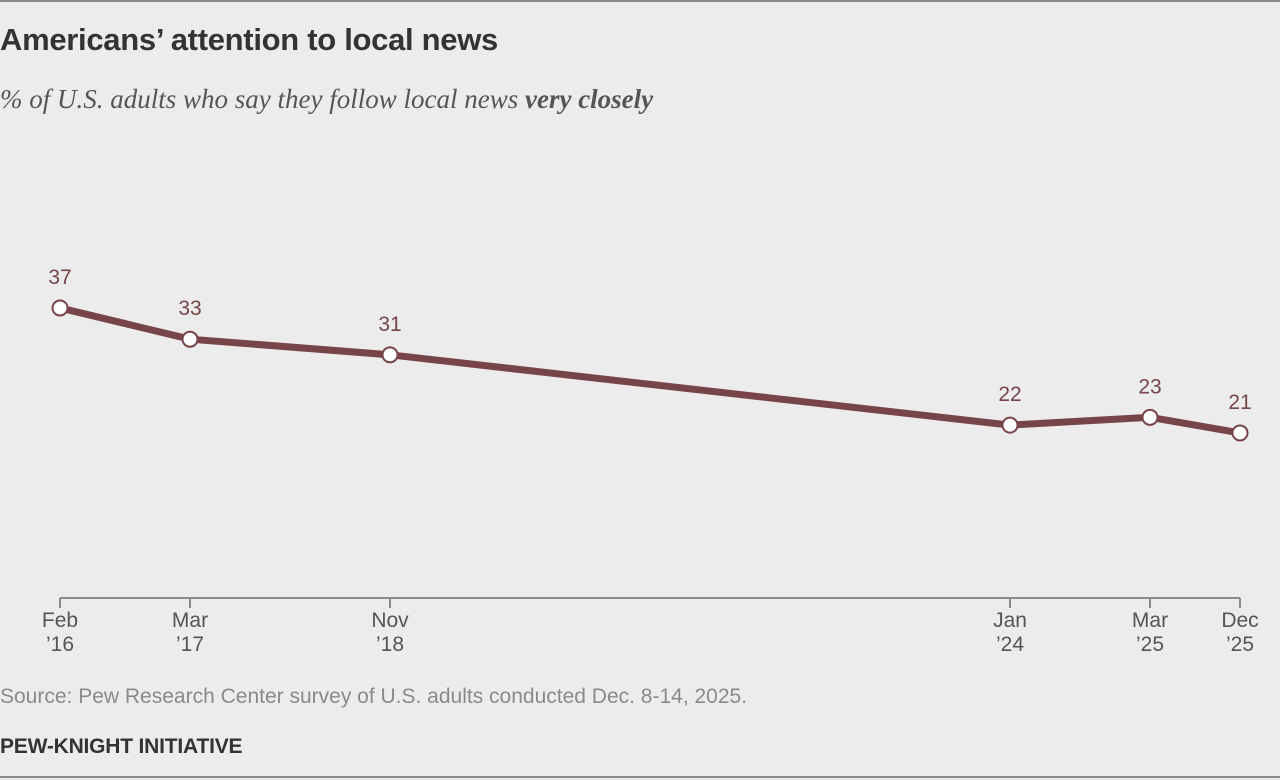 The height and width of the screenshot is (780, 1280). What do you see at coordinates (1010, 632) in the screenshot?
I see `x-tick-label: Jan ’24` at bounding box center [1010, 632].